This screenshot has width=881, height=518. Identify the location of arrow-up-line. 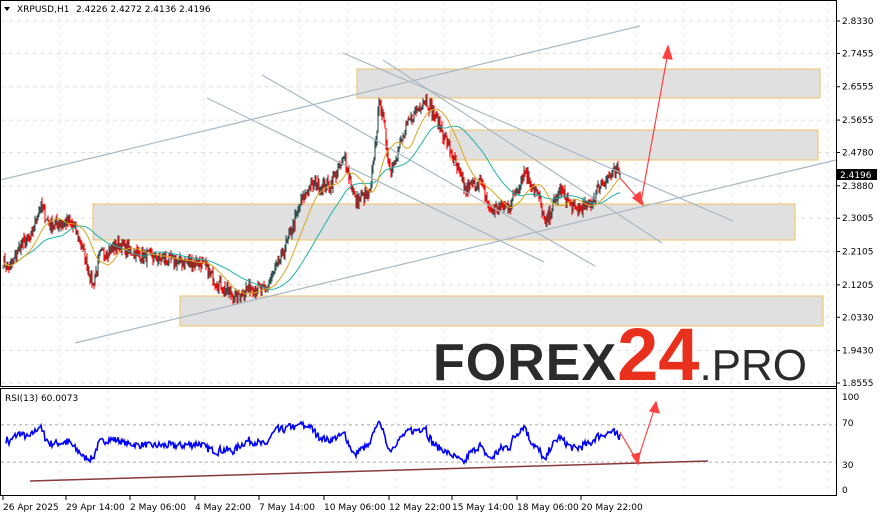
(654, 127).